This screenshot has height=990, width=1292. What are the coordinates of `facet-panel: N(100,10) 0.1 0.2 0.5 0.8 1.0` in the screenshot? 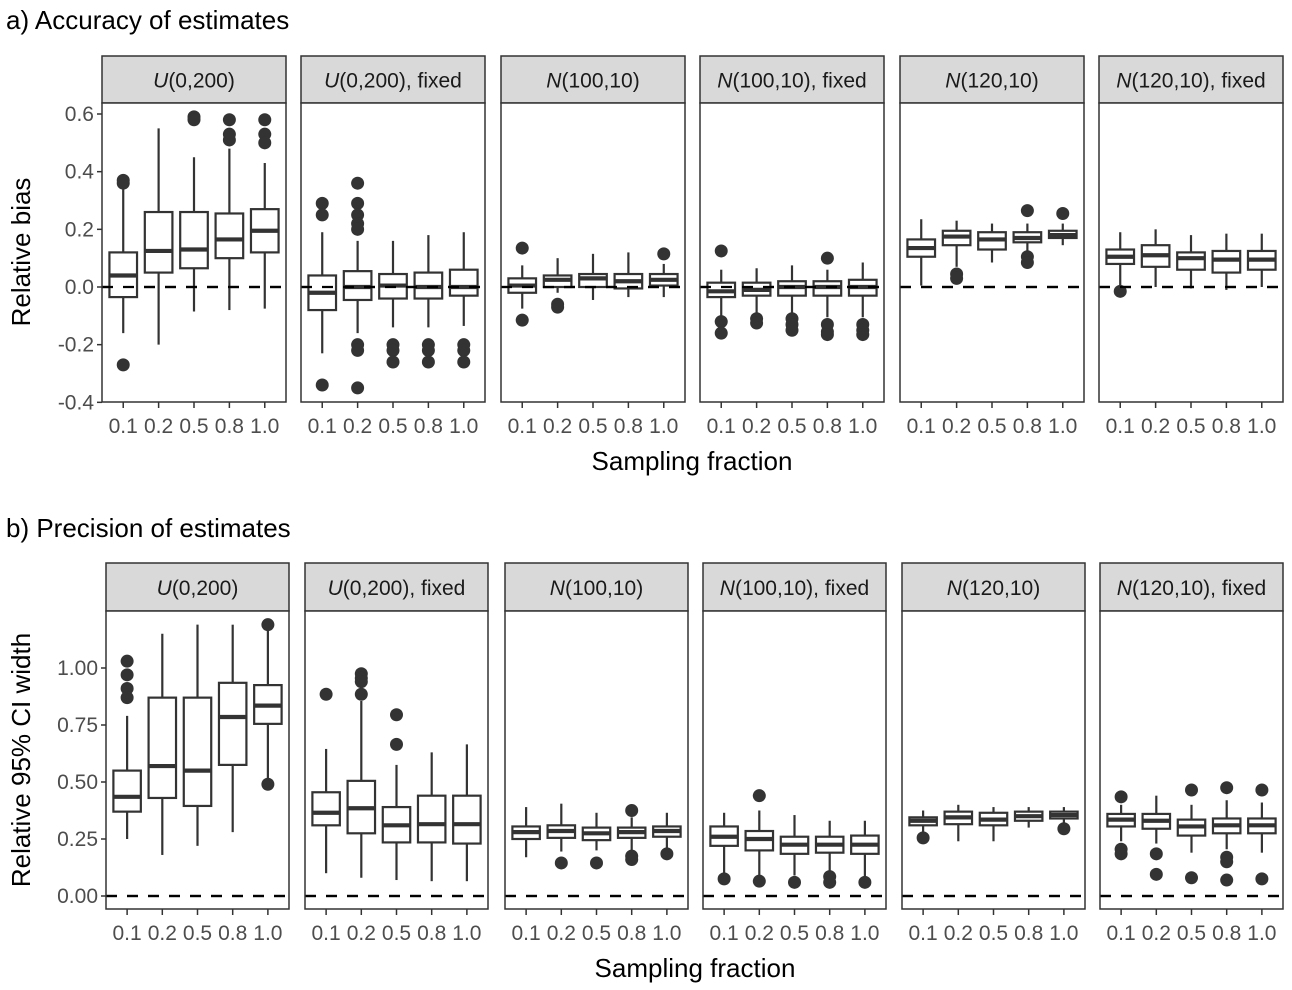 It's located at (593, 246).